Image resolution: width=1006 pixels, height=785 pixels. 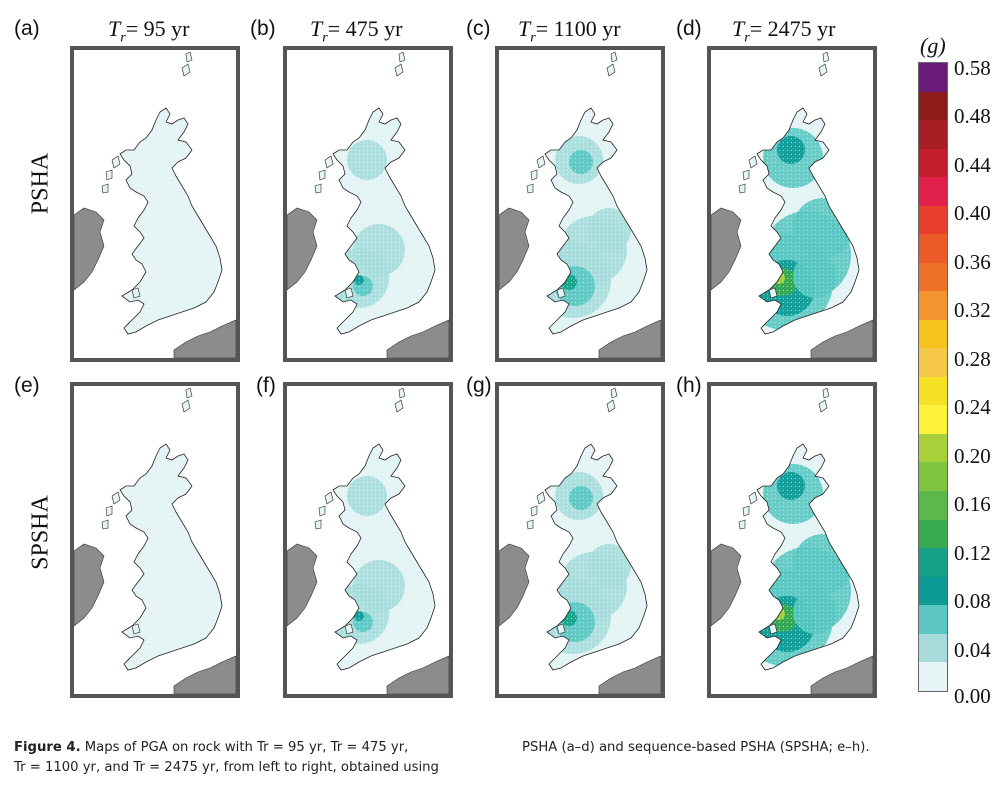 What do you see at coordinates (356, 31) in the screenshot?
I see `column-title-475: Tr= 475 yr` at bounding box center [356, 31].